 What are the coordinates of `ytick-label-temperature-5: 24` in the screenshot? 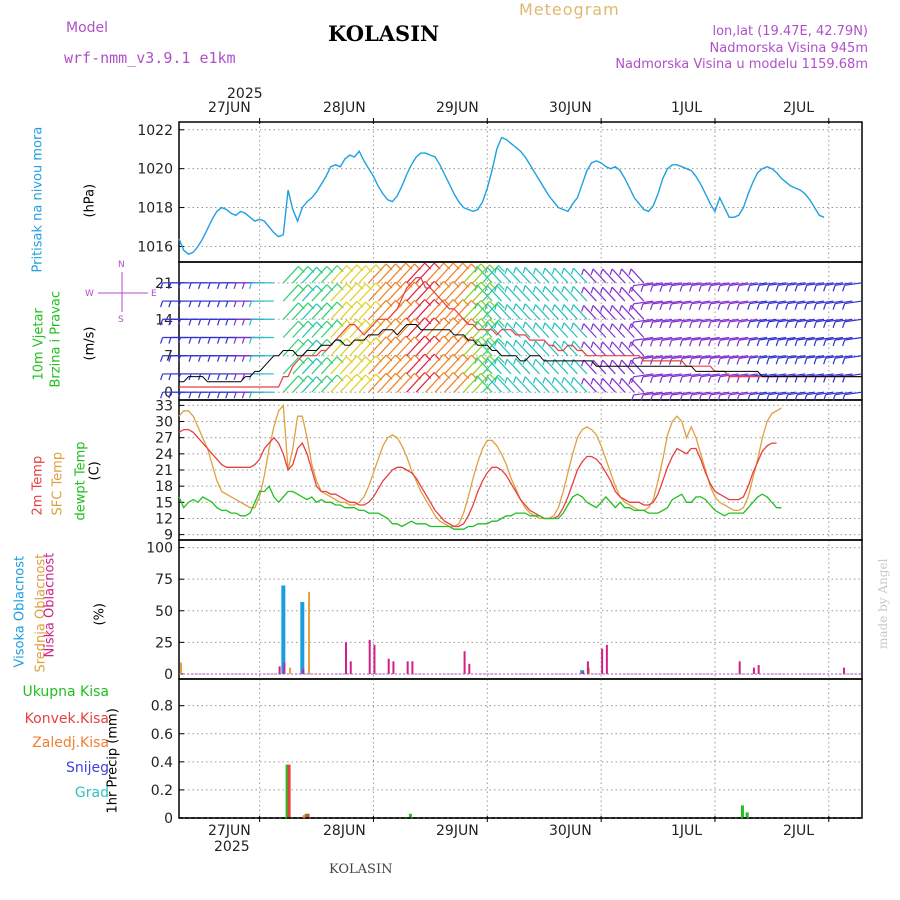 It's located at (164, 455).